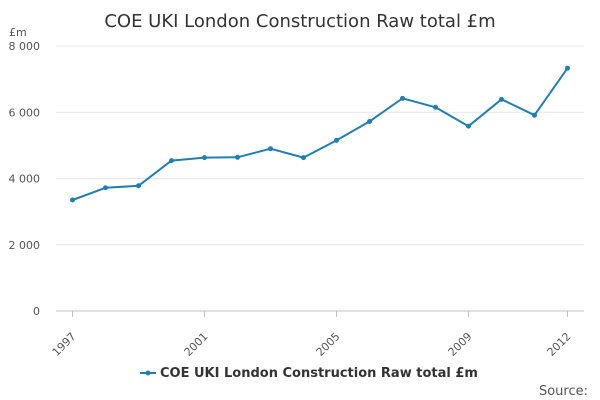  I want to click on data-point-2011, so click(534, 115).